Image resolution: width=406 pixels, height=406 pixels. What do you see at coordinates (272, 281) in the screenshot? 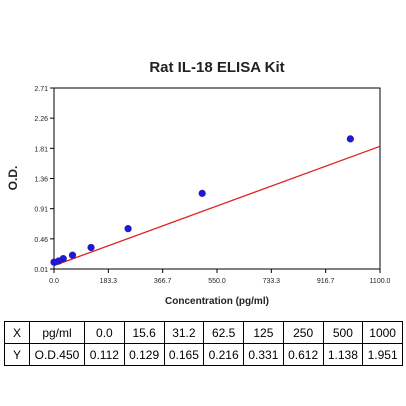
I see `x-tick-label: 733.3` at bounding box center [272, 281].